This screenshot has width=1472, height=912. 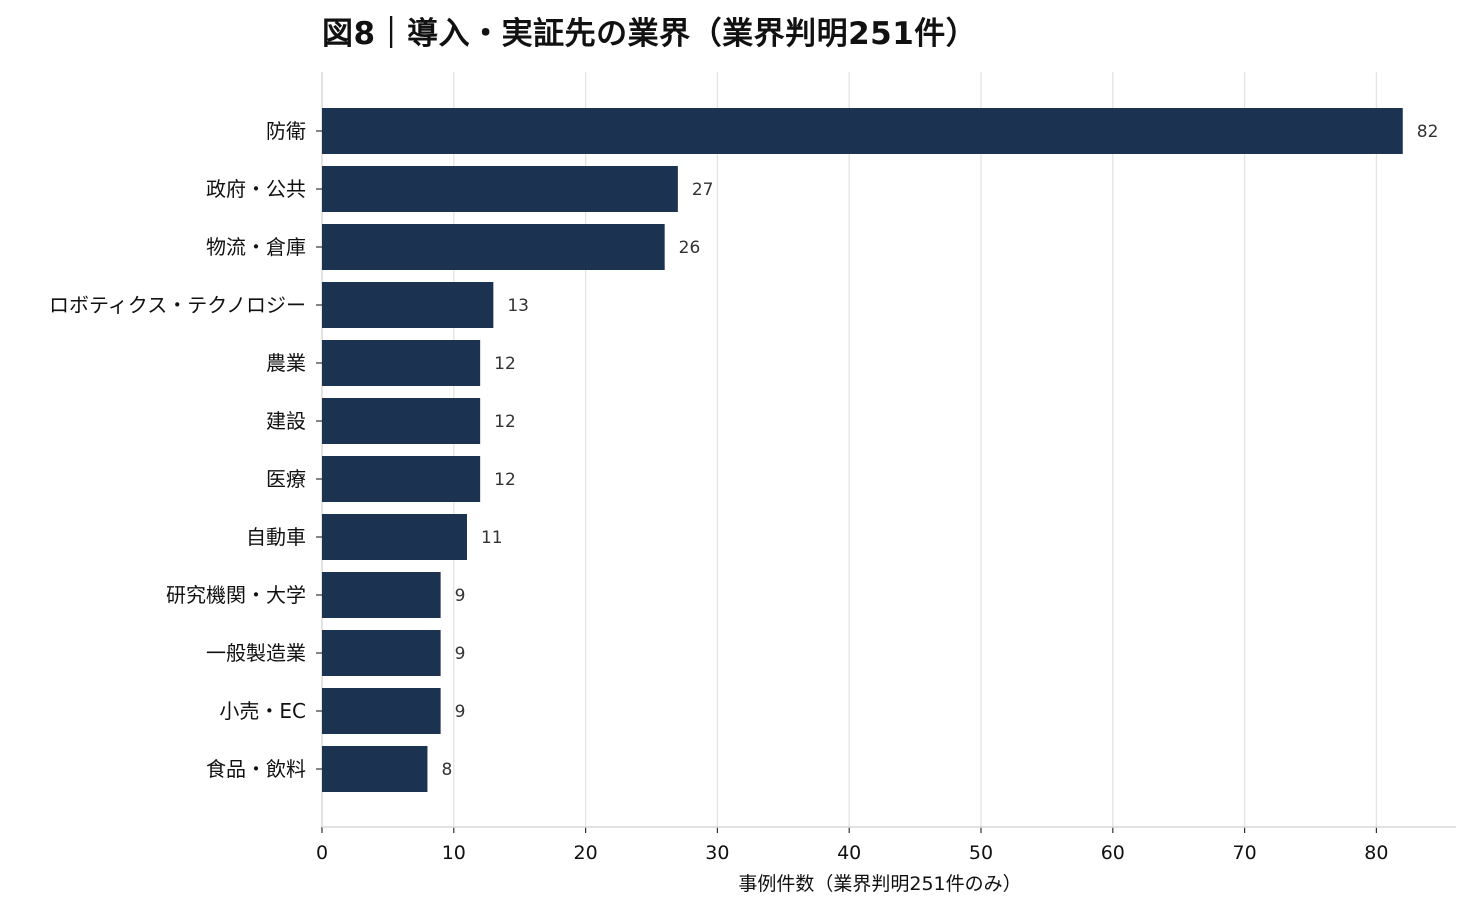 I want to click on x-tick-label-20: 20, so click(x=586, y=853).